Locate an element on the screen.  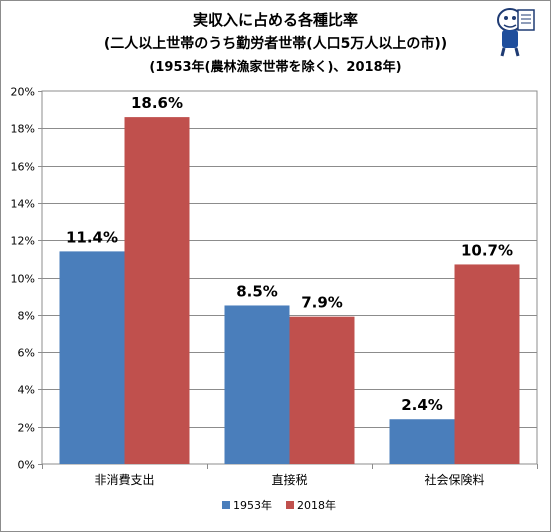
chart-title: 実収入に占める各種比率 is located at coordinates (275, 20).